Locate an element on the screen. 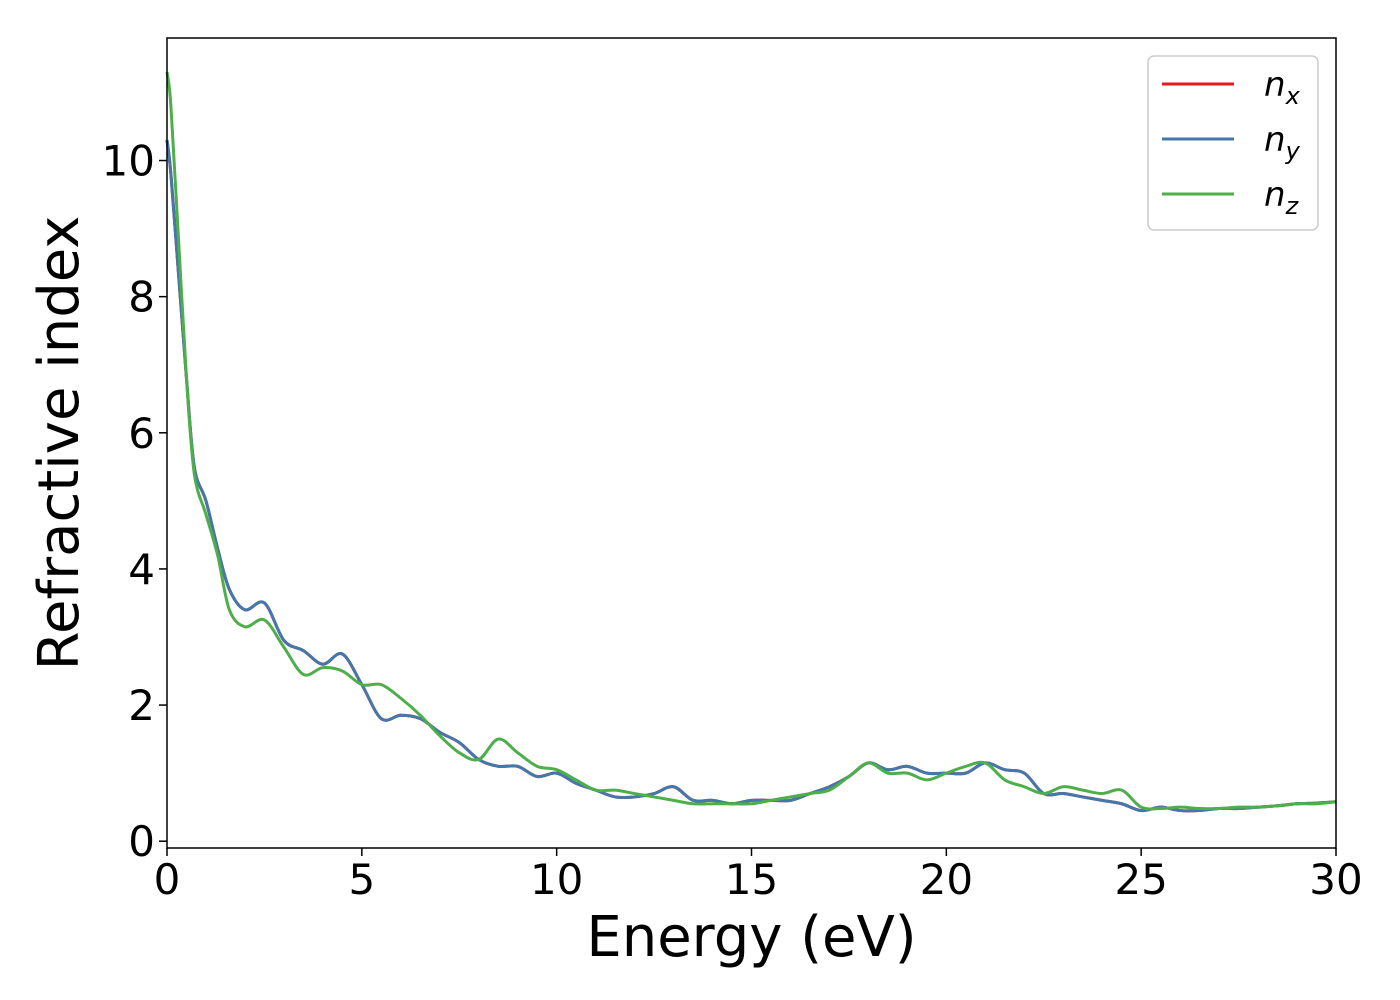 The height and width of the screenshot is (1000, 1400). y-tick-label: 6 is located at coordinates (141, 433).